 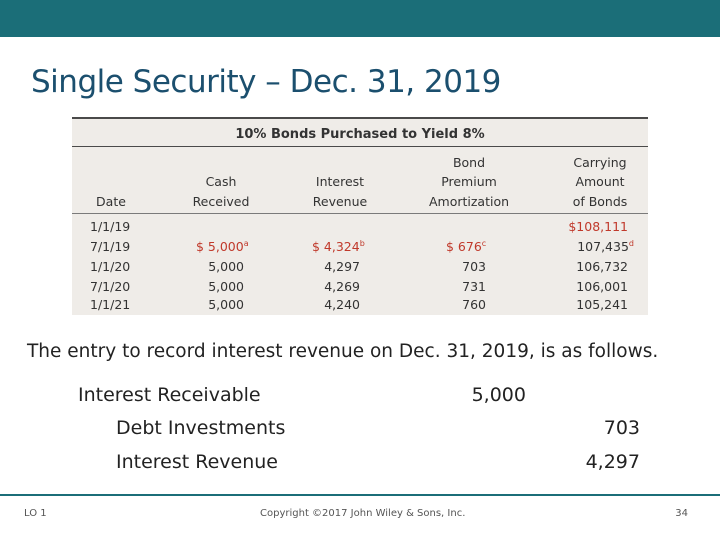 What do you see at coordinates (360, 118) in the screenshot?
I see `table-top-rule` at bounding box center [360, 118].